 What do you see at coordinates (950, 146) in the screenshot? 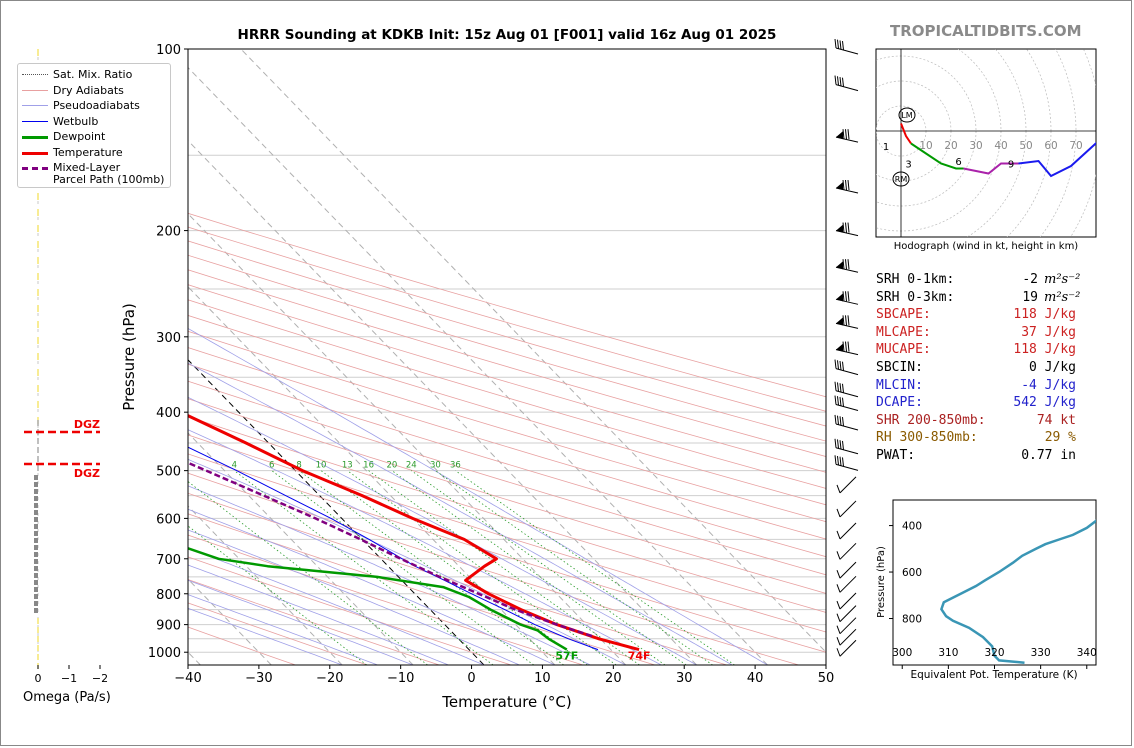
I see `hodograph-ring-label: 20` at bounding box center [950, 146].